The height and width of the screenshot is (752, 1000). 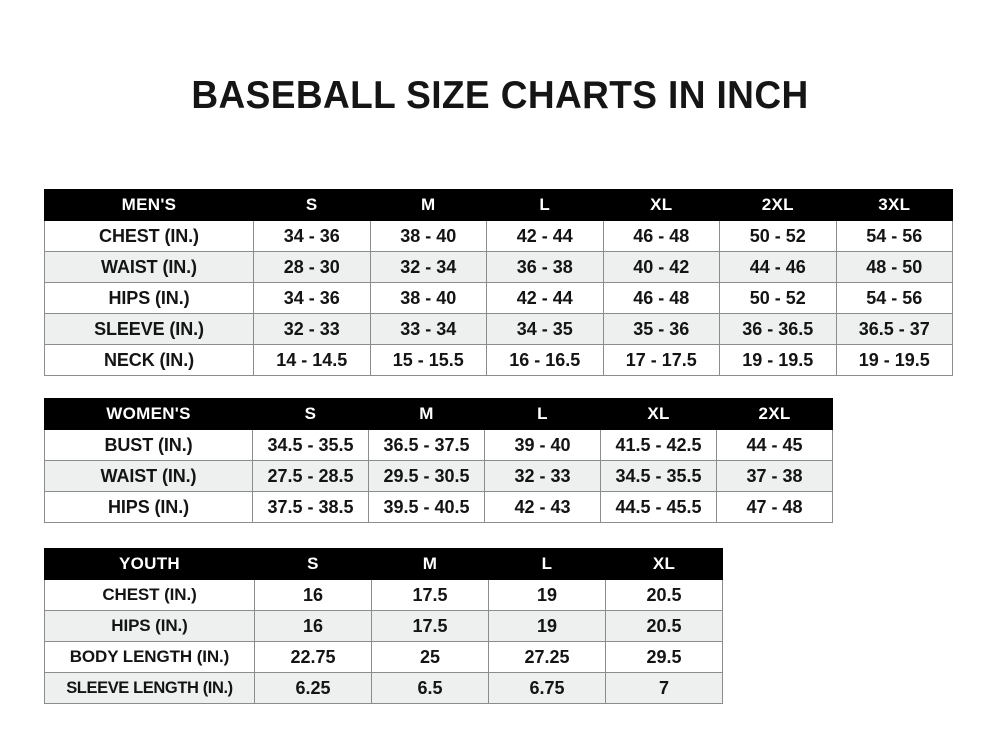 What do you see at coordinates (658, 507) in the screenshot?
I see `cell-value: 44.5 - 45.5` at bounding box center [658, 507].